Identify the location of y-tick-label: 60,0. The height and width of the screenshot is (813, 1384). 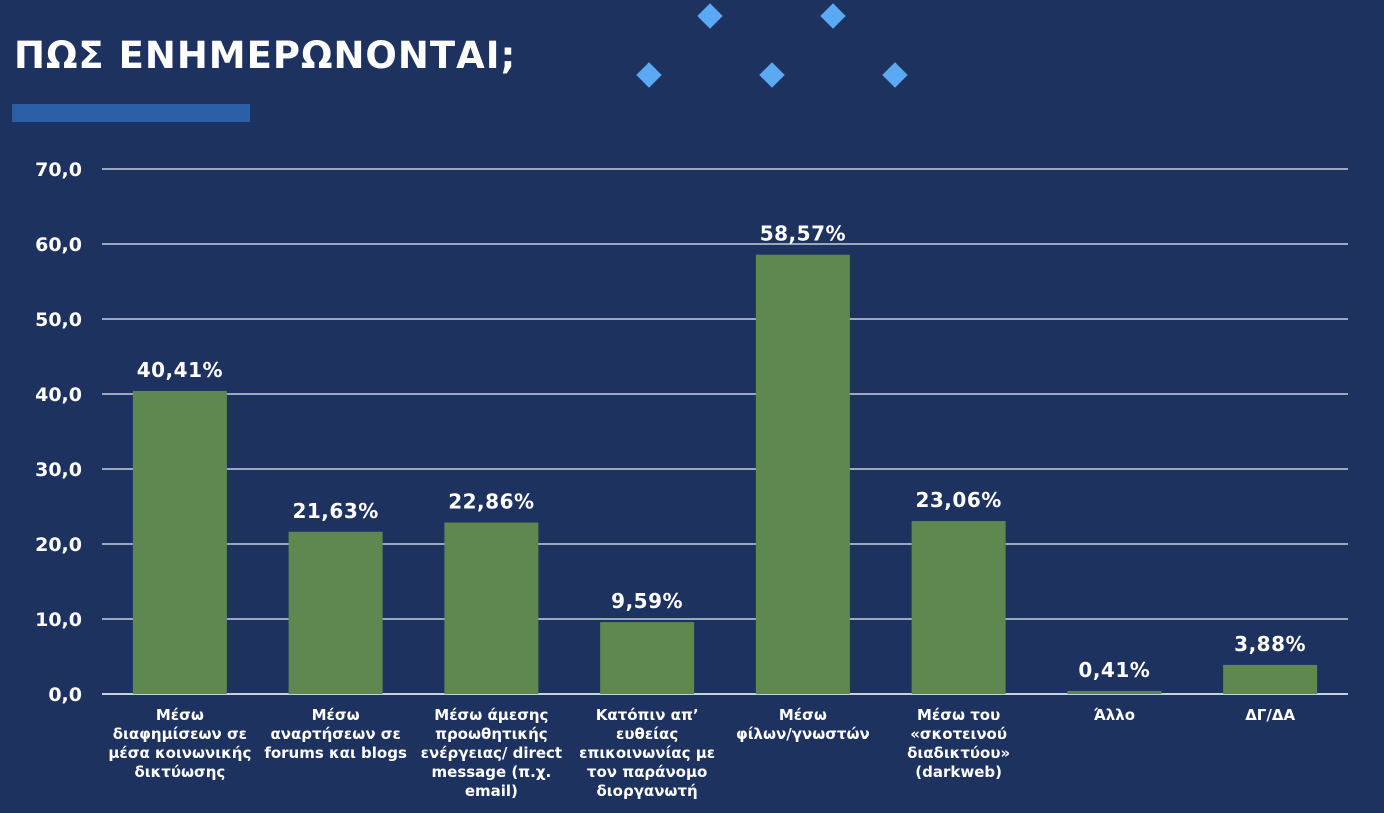
(58, 245).